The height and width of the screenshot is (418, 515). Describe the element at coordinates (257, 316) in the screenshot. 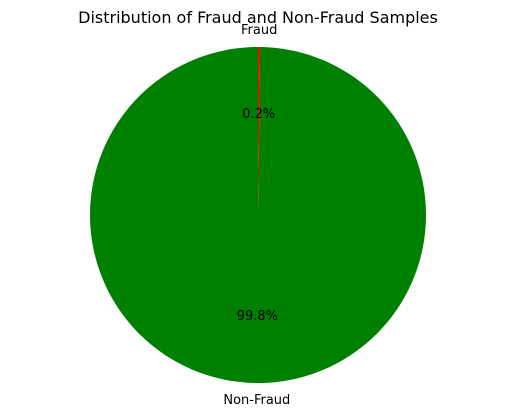

I see `pct-label-non-fraud: 99.8%` at that location.